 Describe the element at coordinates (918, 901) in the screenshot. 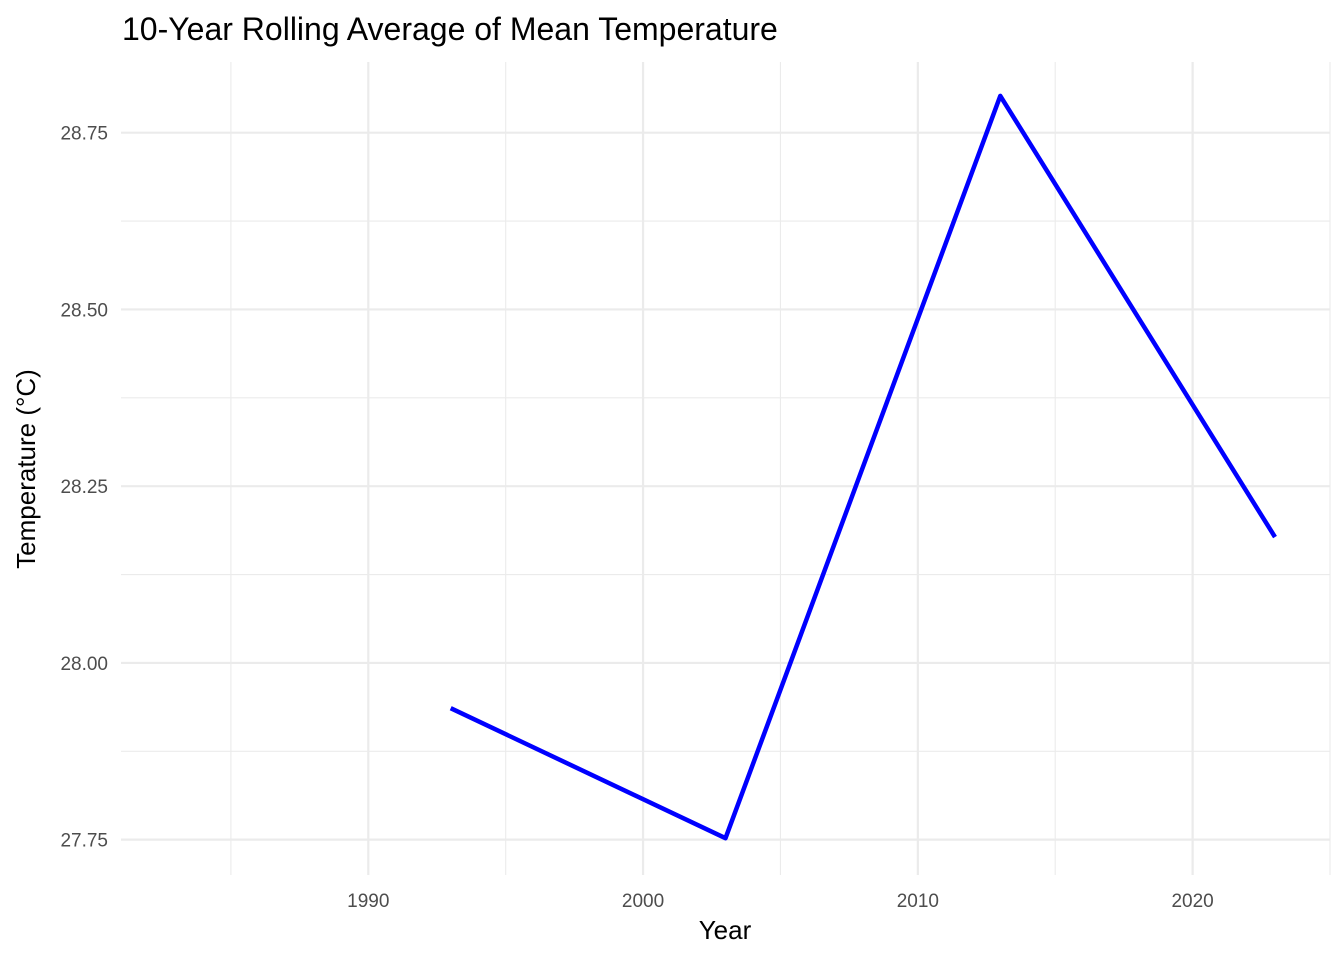

I see `x-tick-label: 2010` at that location.